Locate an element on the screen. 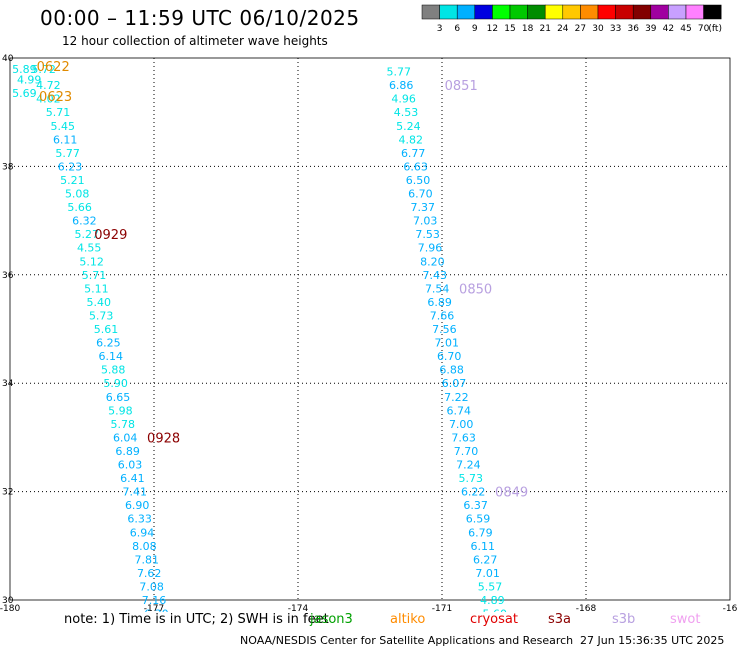 This screenshot has height=650, width=740. wave-height-value: 7.01 is located at coordinates (447, 343).